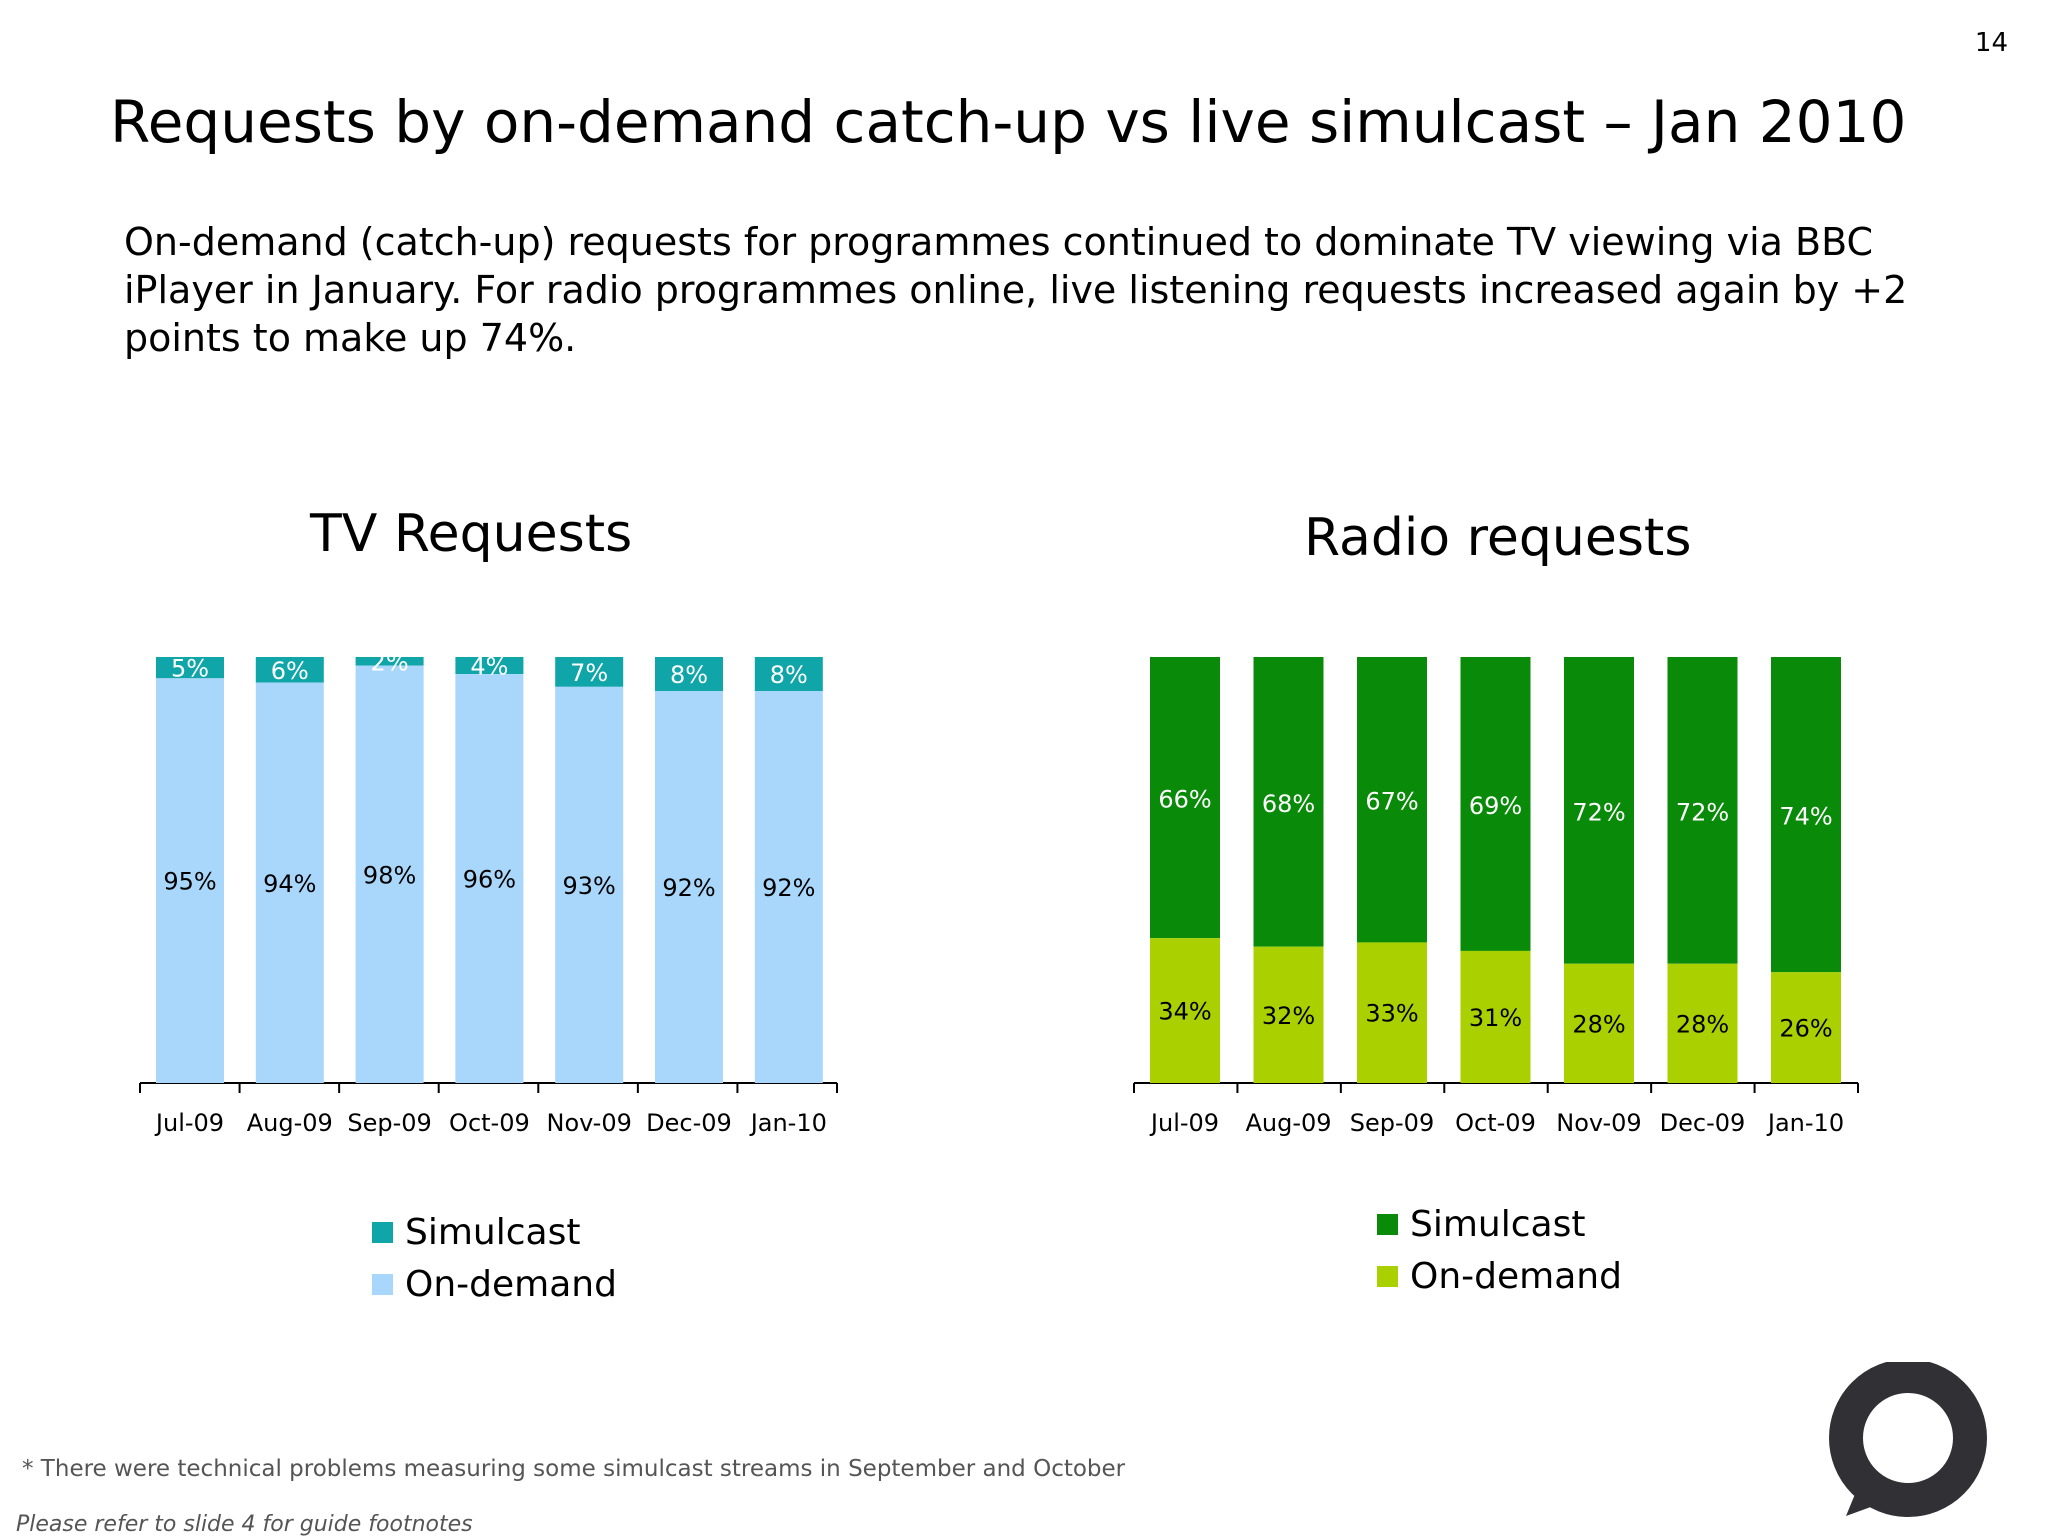 The width and height of the screenshot is (2048, 1537). I want to click on tv-legend-on-demand-label: On-demand, so click(511, 1284).